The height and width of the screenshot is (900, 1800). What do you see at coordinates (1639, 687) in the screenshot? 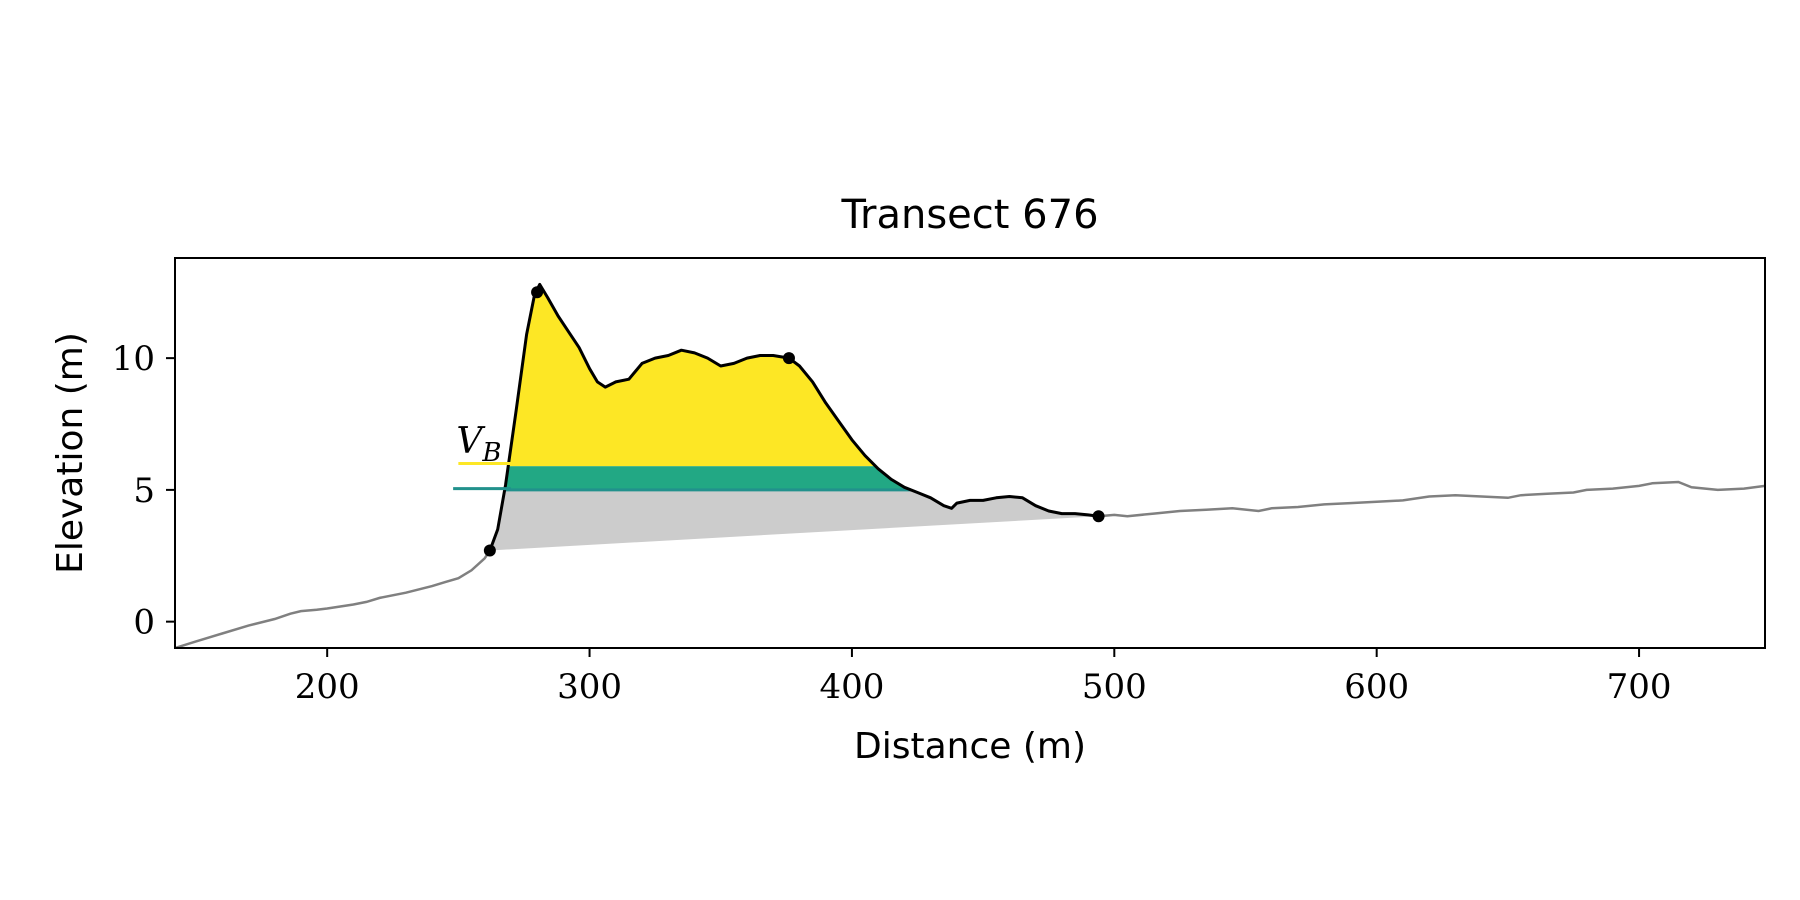
I see `x-tick-label-700: 700` at bounding box center [1639, 687].